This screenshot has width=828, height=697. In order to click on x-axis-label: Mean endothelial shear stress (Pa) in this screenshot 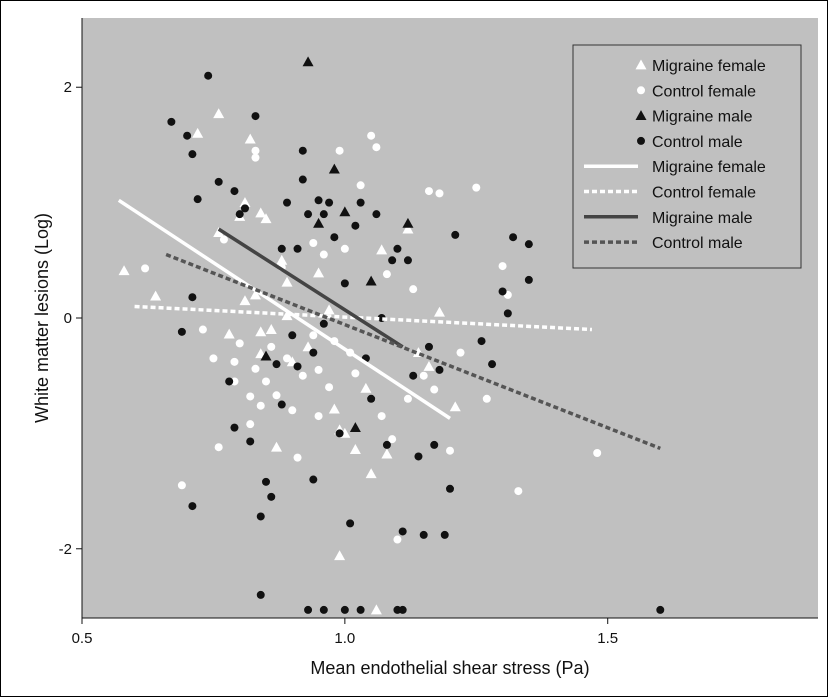, I will do `click(449, 668)`.